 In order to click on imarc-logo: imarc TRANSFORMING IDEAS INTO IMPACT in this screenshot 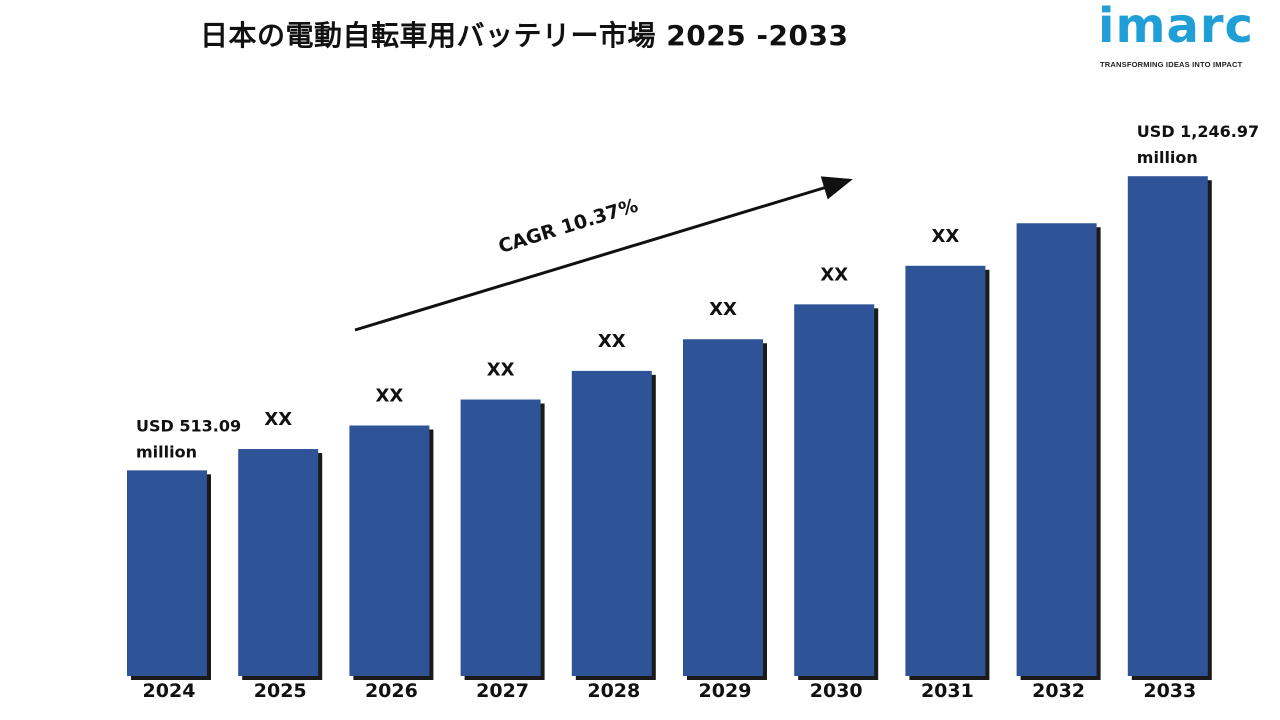, I will do `click(1178, 39)`.